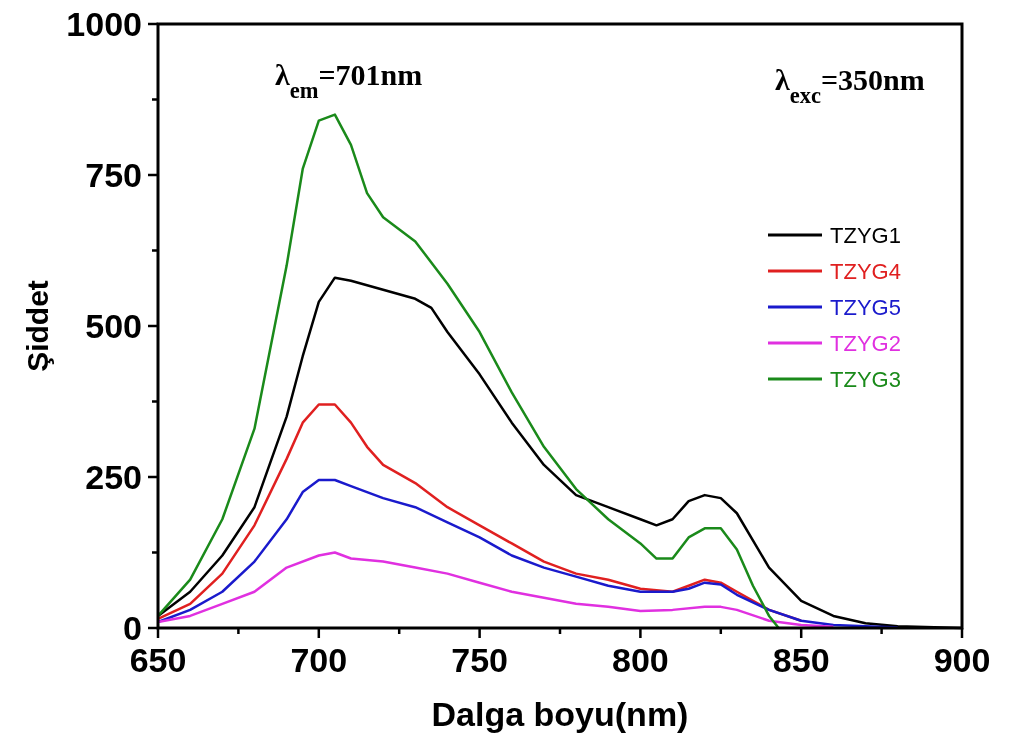 The image size is (1012, 748). I want to click on legend-label: TZYG4, so click(865, 271).